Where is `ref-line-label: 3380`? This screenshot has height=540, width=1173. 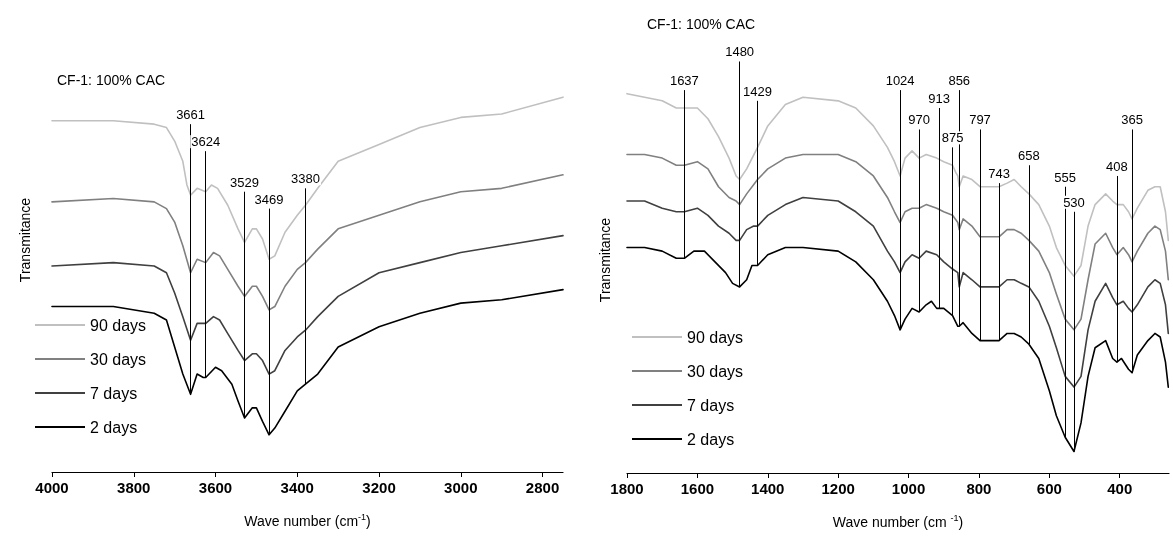
ref-line-label: 3380 is located at coordinates (305, 179).